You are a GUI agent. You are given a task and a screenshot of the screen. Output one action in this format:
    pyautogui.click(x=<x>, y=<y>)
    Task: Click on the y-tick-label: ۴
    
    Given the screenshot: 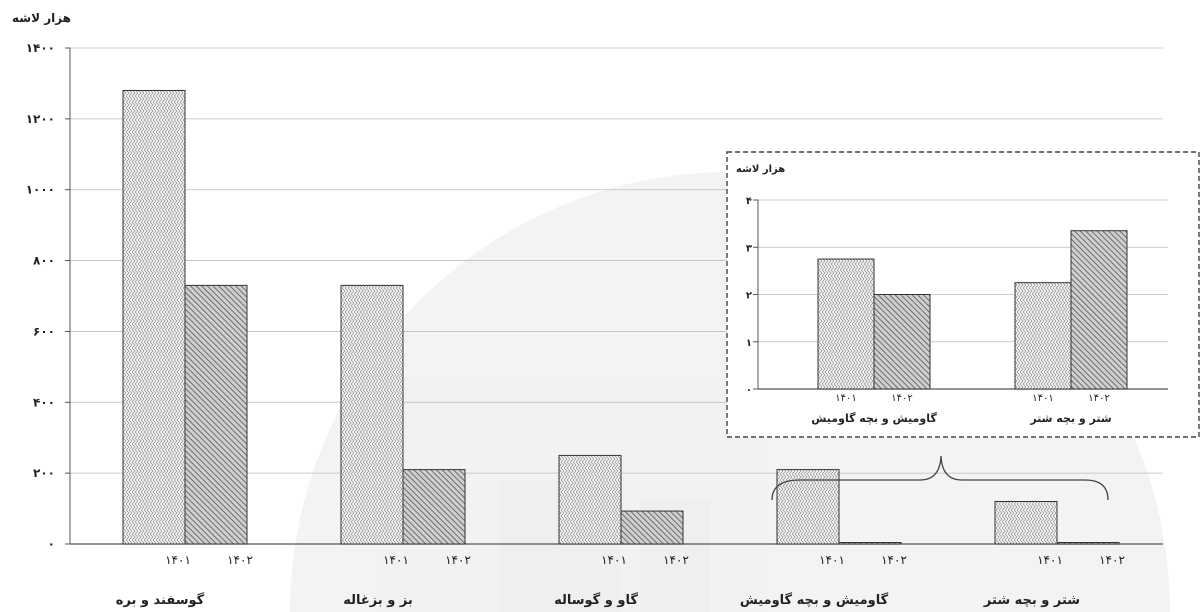 What is the action you would take?
    pyautogui.click(x=749, y=201)
    